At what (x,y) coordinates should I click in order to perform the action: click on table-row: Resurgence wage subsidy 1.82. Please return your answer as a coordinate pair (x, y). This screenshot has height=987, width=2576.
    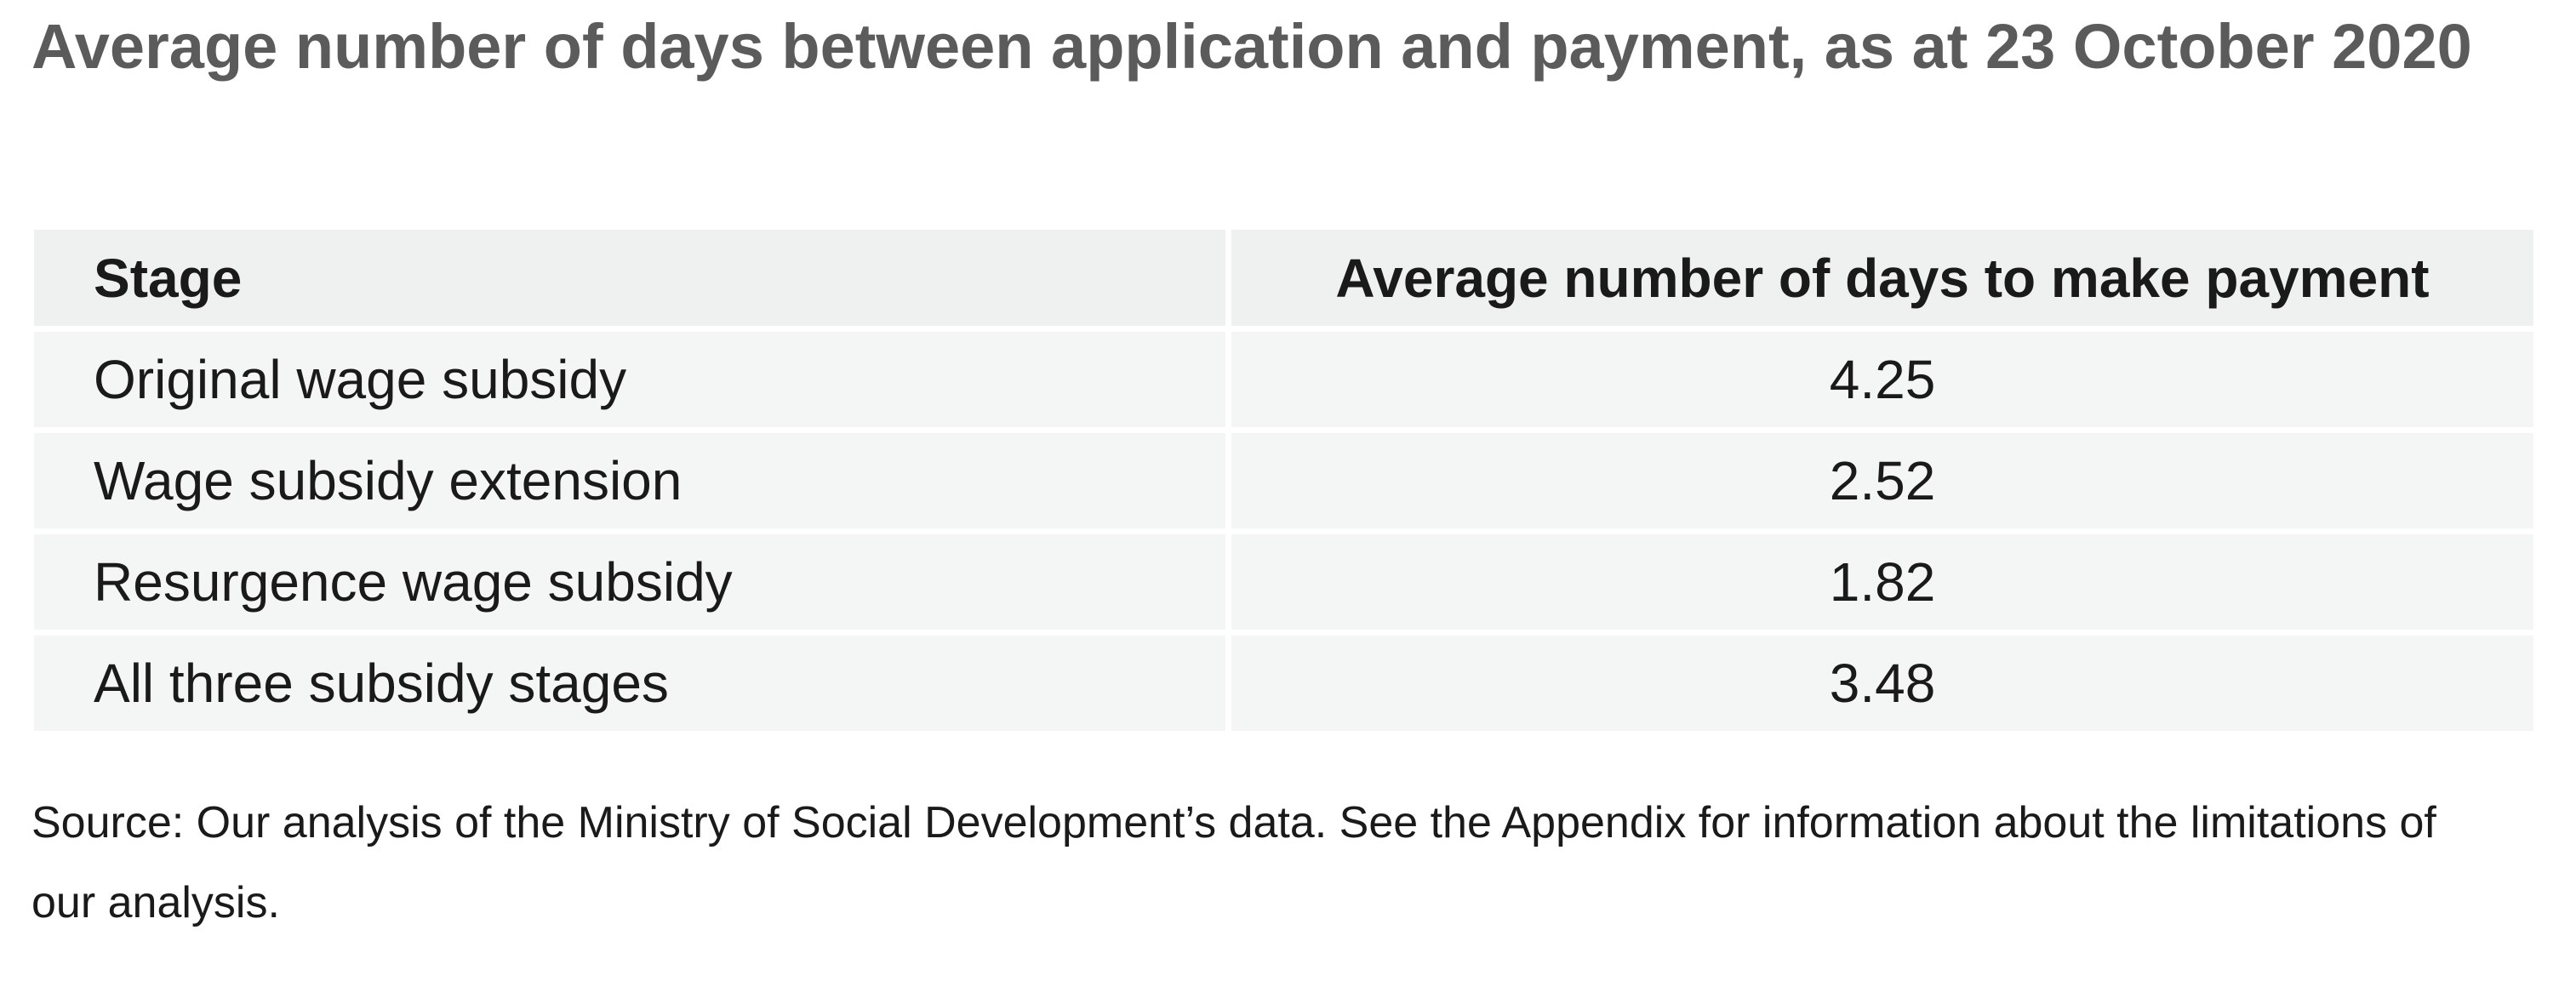
    Looking at the image, I should click on (1283, 582).